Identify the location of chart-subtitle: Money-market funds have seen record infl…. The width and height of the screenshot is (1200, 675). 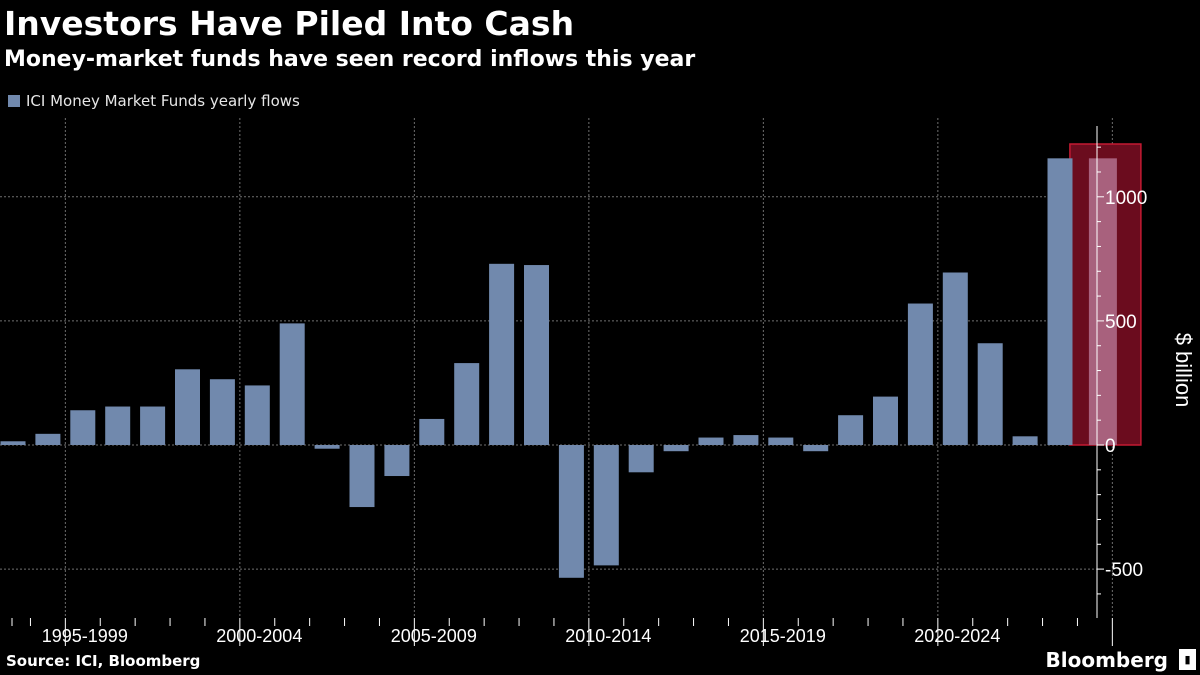
(350, 59).